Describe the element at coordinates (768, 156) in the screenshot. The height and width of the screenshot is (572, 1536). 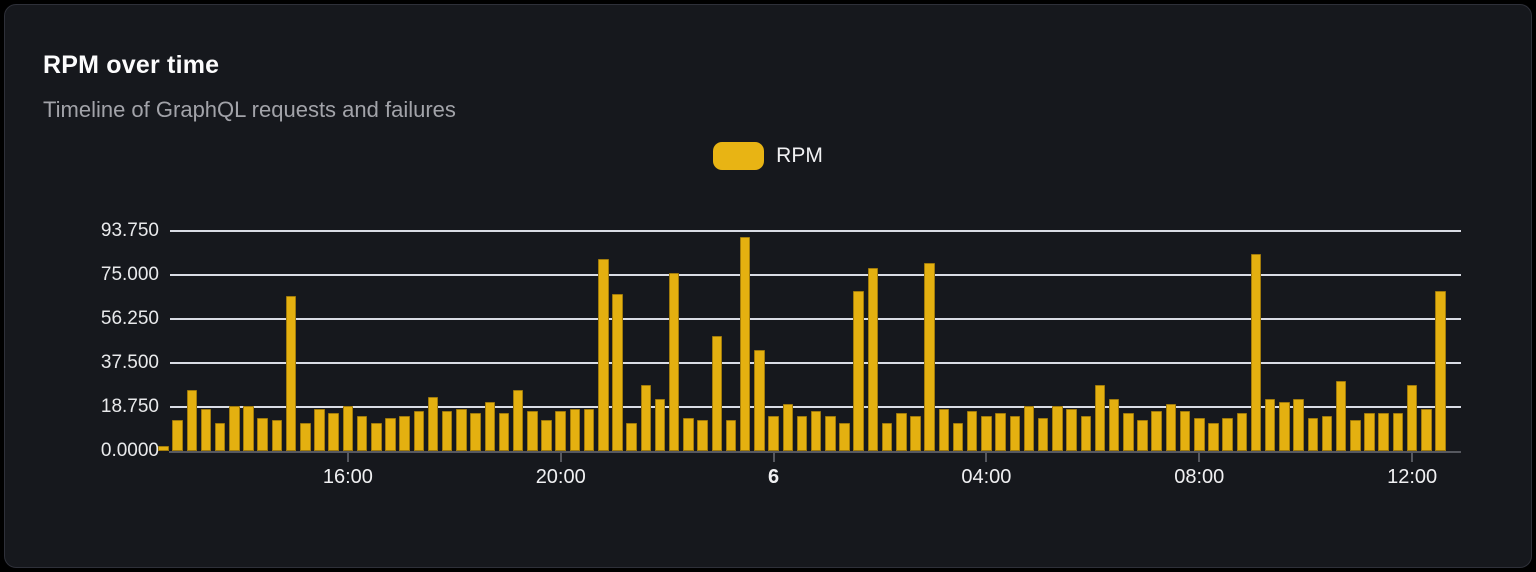
I see `legend-item-rpm: RPM` at that location.